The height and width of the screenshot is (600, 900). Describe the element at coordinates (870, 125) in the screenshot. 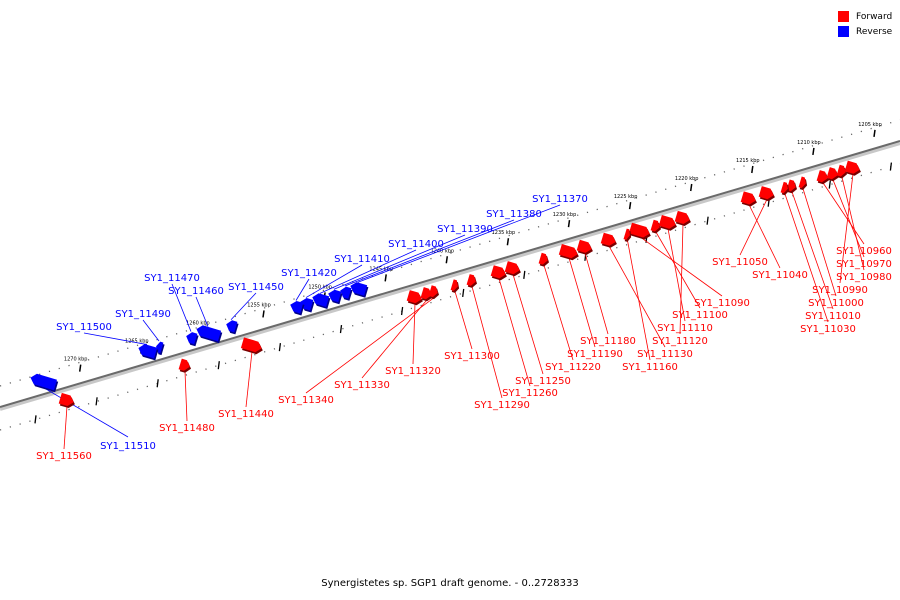

I see `scale-tick-label: 1205 kbp` at that location.